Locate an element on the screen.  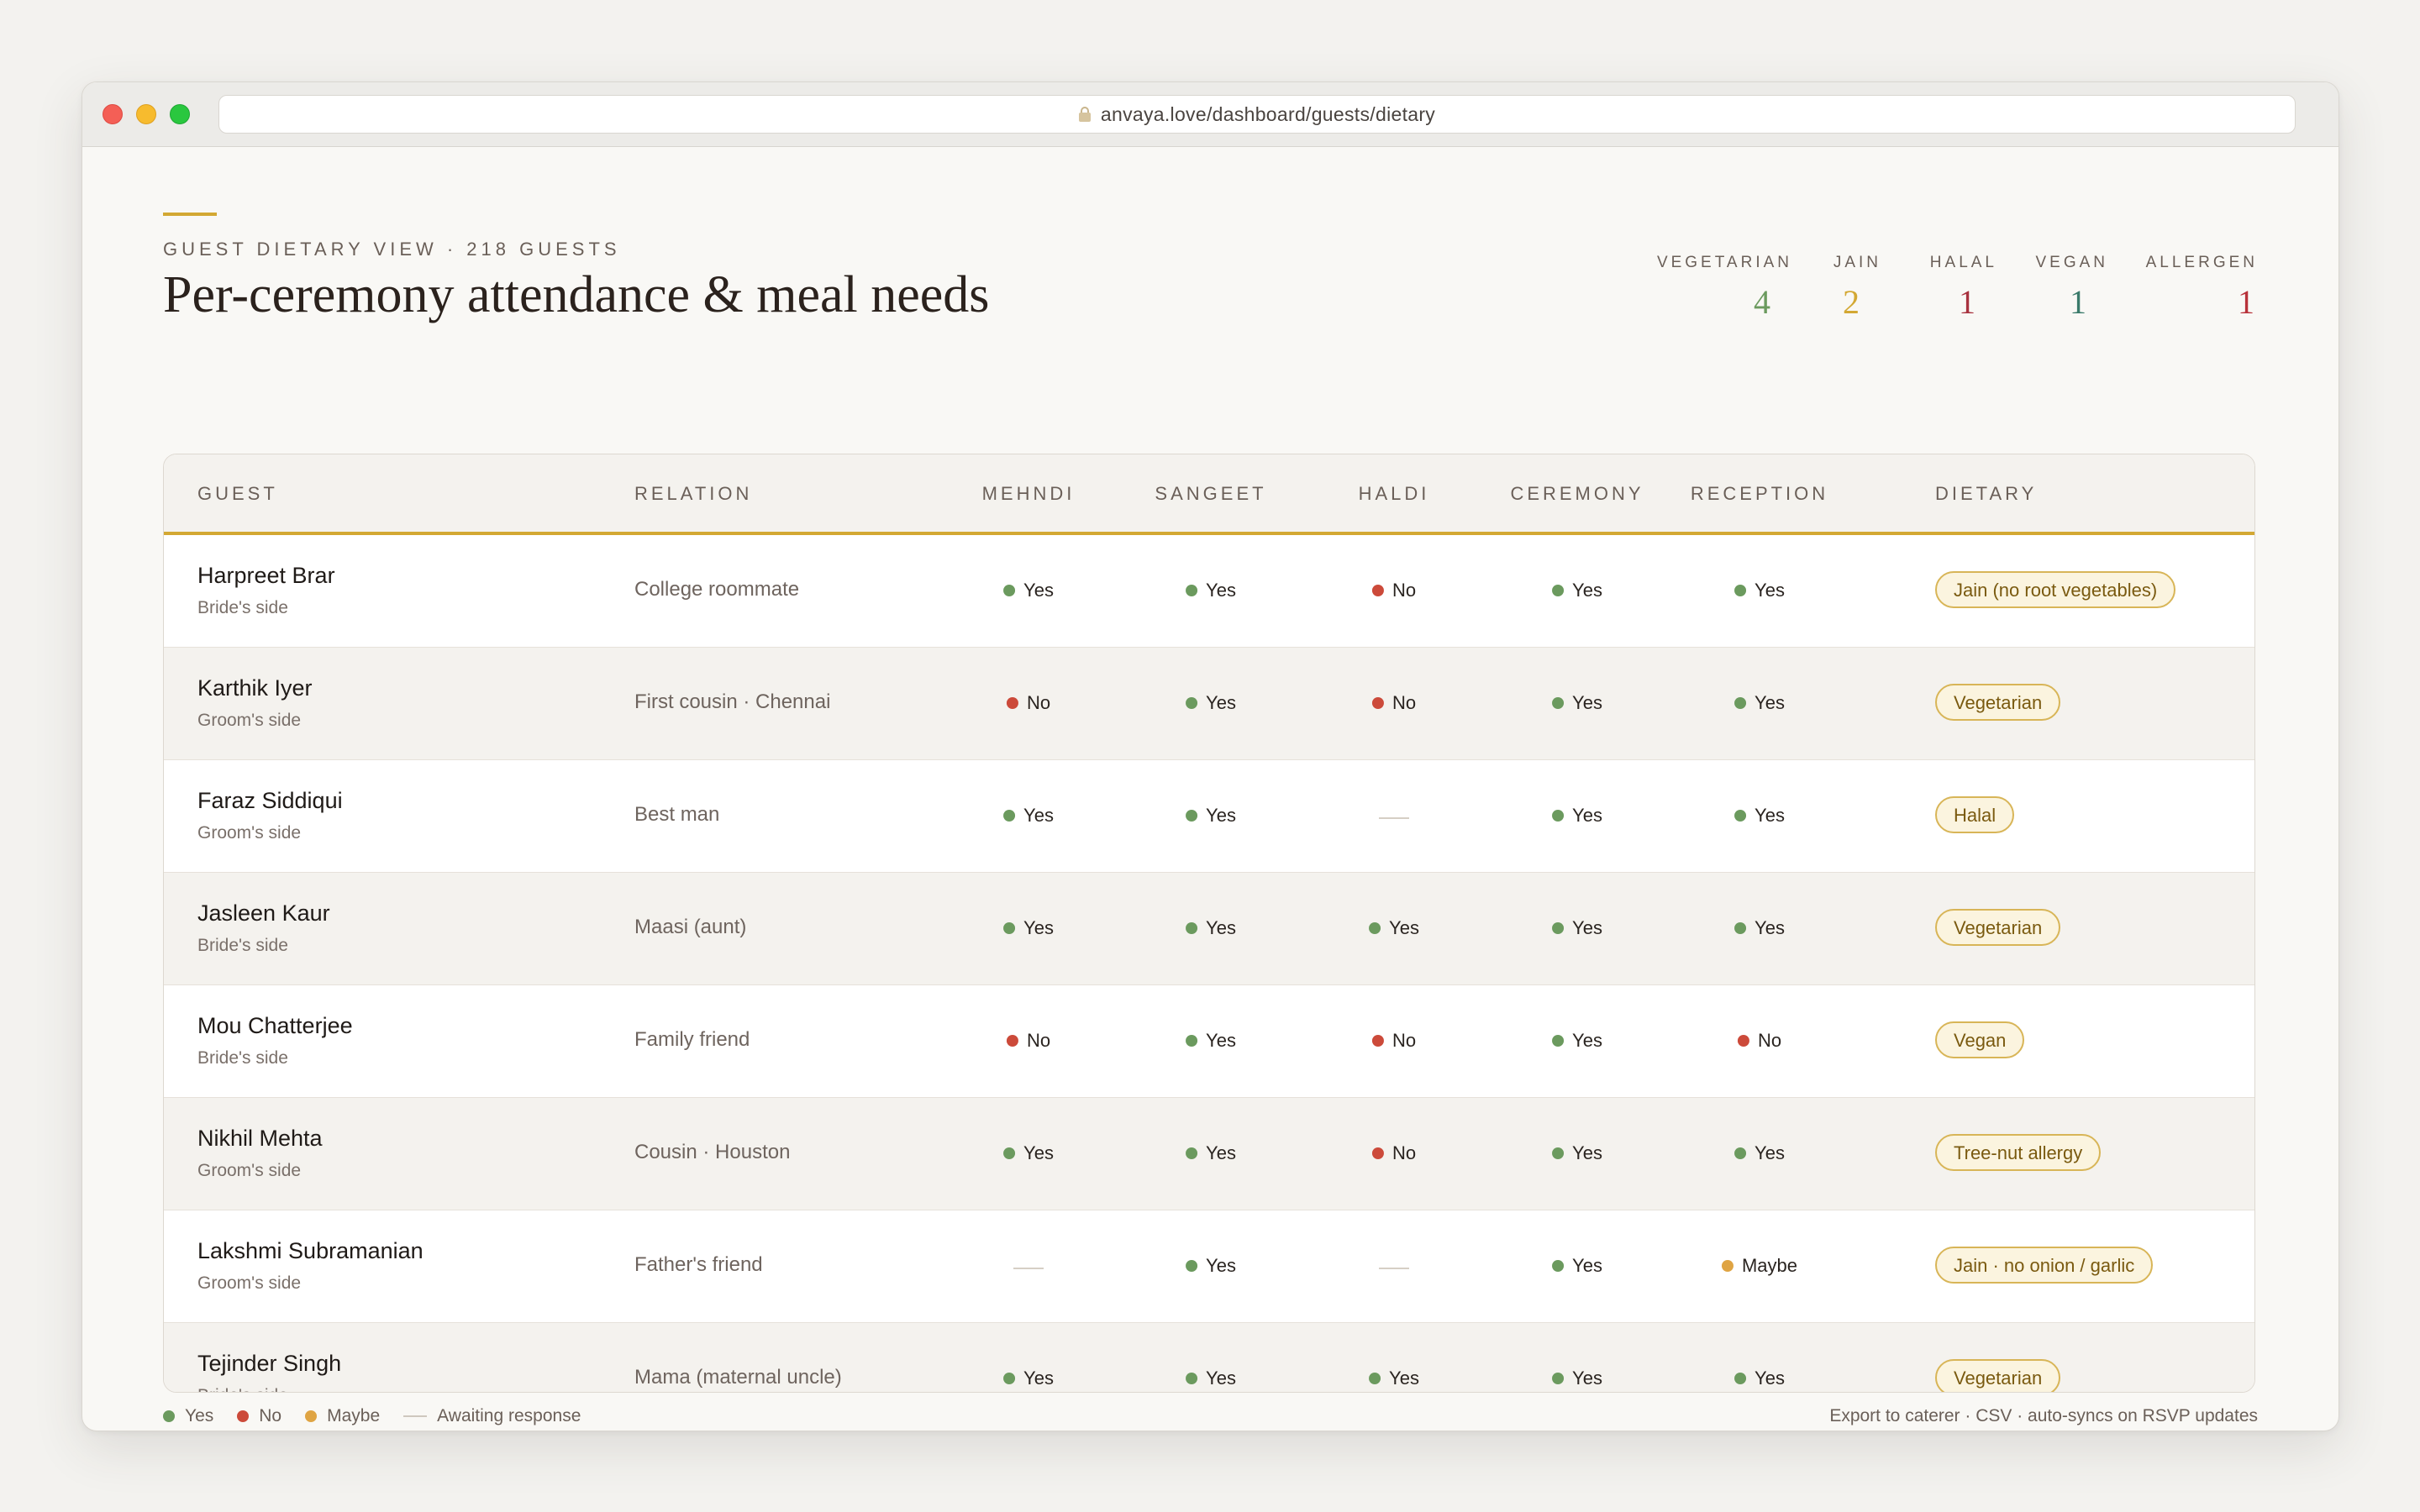
guest-relation: Father's friend is located at coordinates (698, 1264).